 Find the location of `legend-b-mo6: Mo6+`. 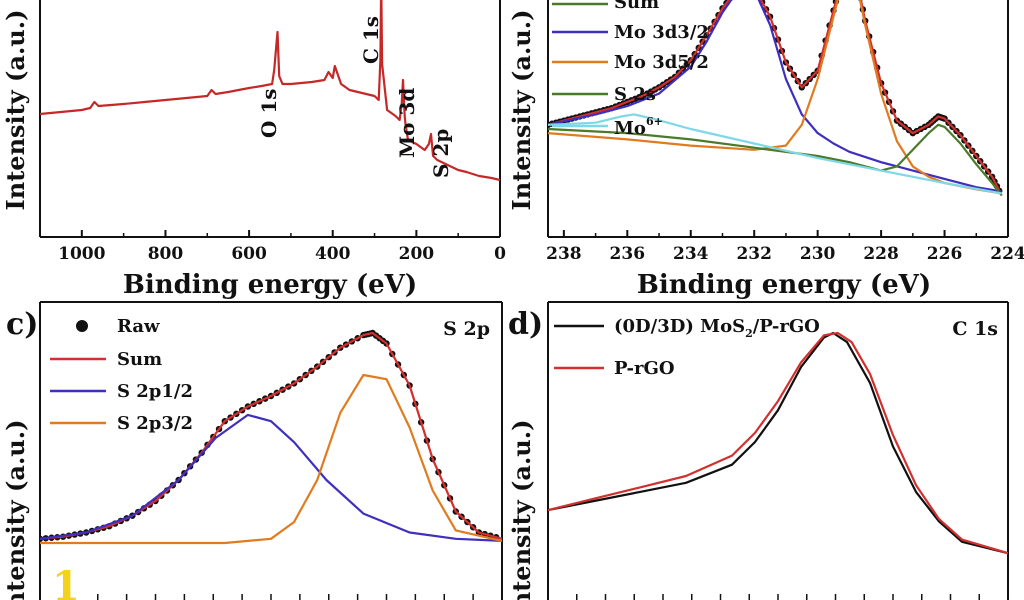

legend-b-mo6: Mo6+ is located at coordinates (638, 127).